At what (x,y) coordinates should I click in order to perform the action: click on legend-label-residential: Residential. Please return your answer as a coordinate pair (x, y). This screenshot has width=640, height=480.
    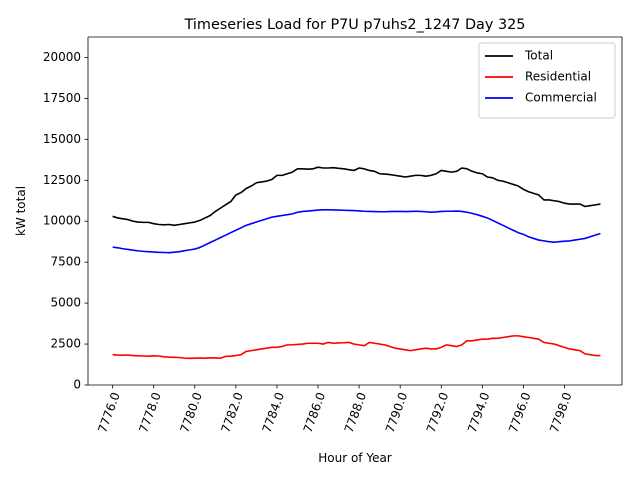
    Looking at the image, I should click on (558, 77).